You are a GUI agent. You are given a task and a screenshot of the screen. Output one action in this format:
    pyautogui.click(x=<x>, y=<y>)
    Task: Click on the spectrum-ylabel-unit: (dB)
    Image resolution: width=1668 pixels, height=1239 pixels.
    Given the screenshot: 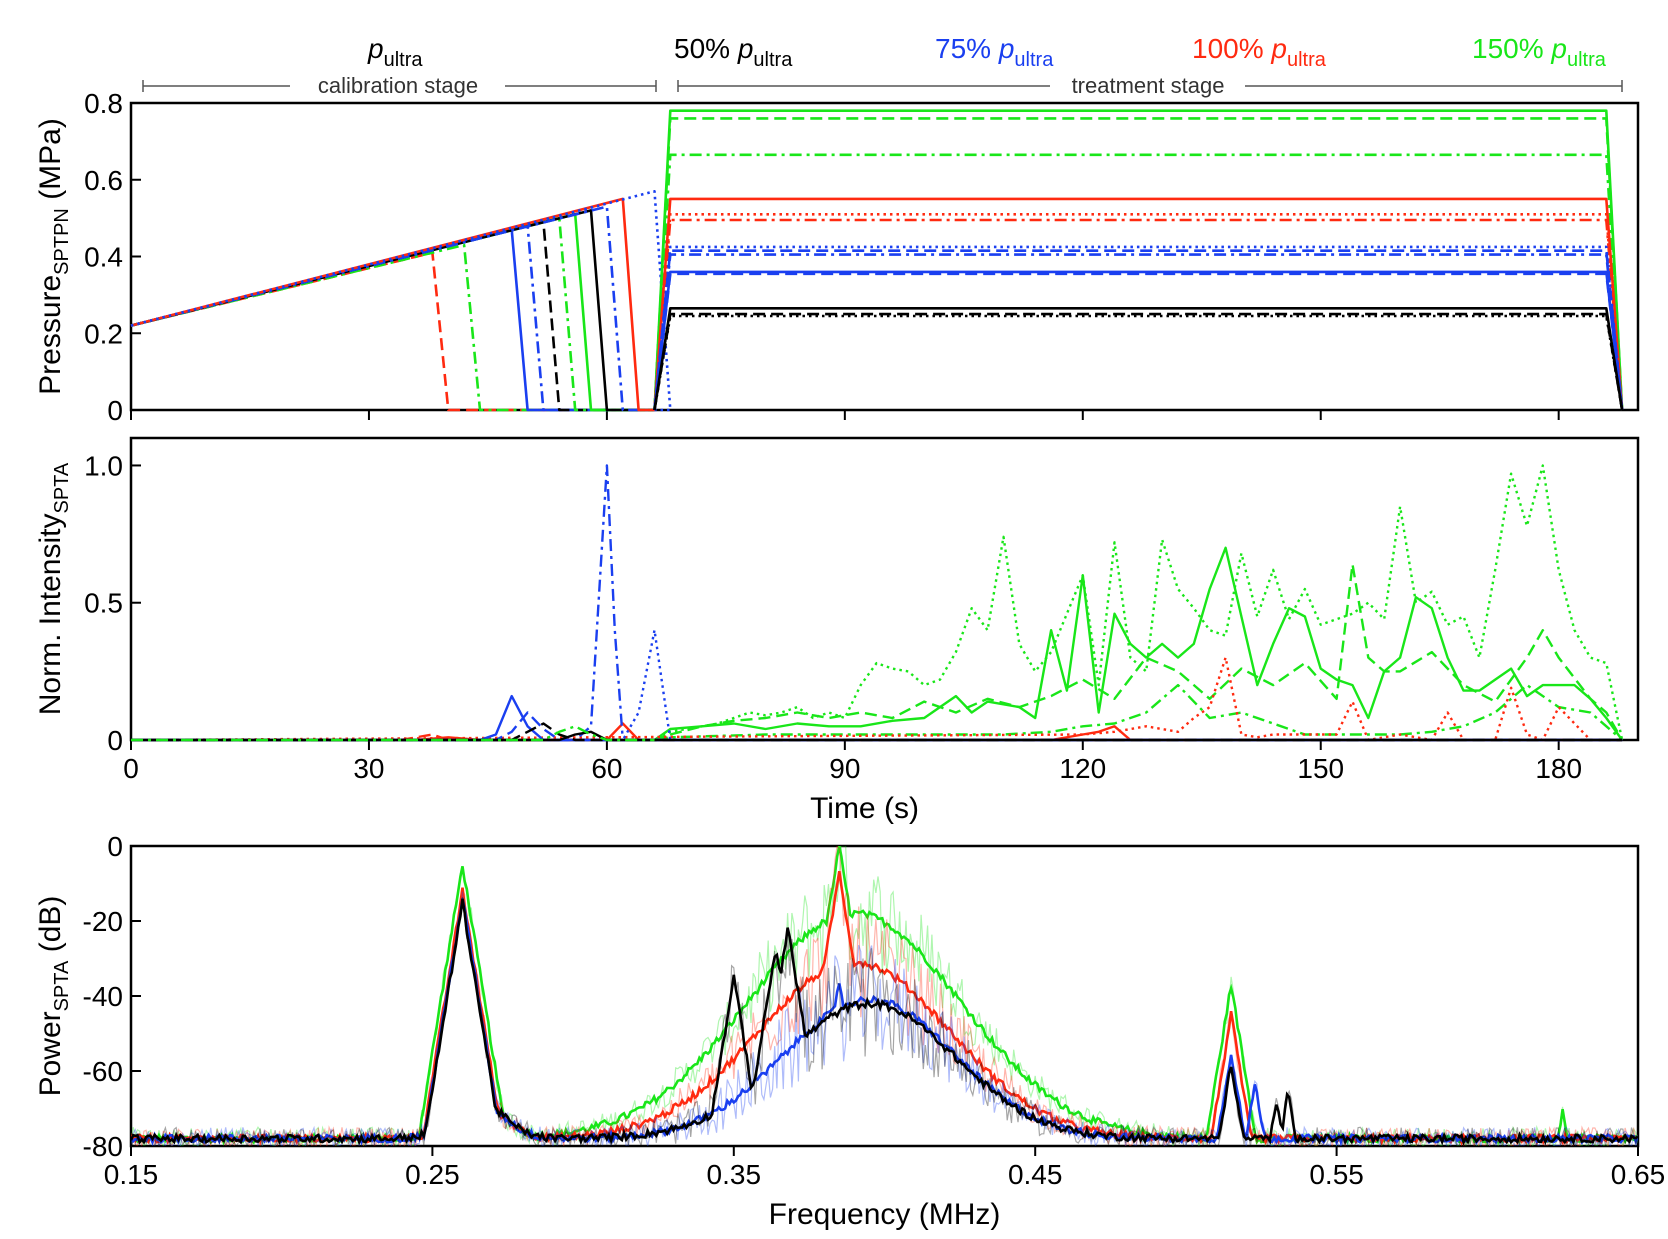 What is the action you would take?
    pyautogui.click(x=50, y=928)
    